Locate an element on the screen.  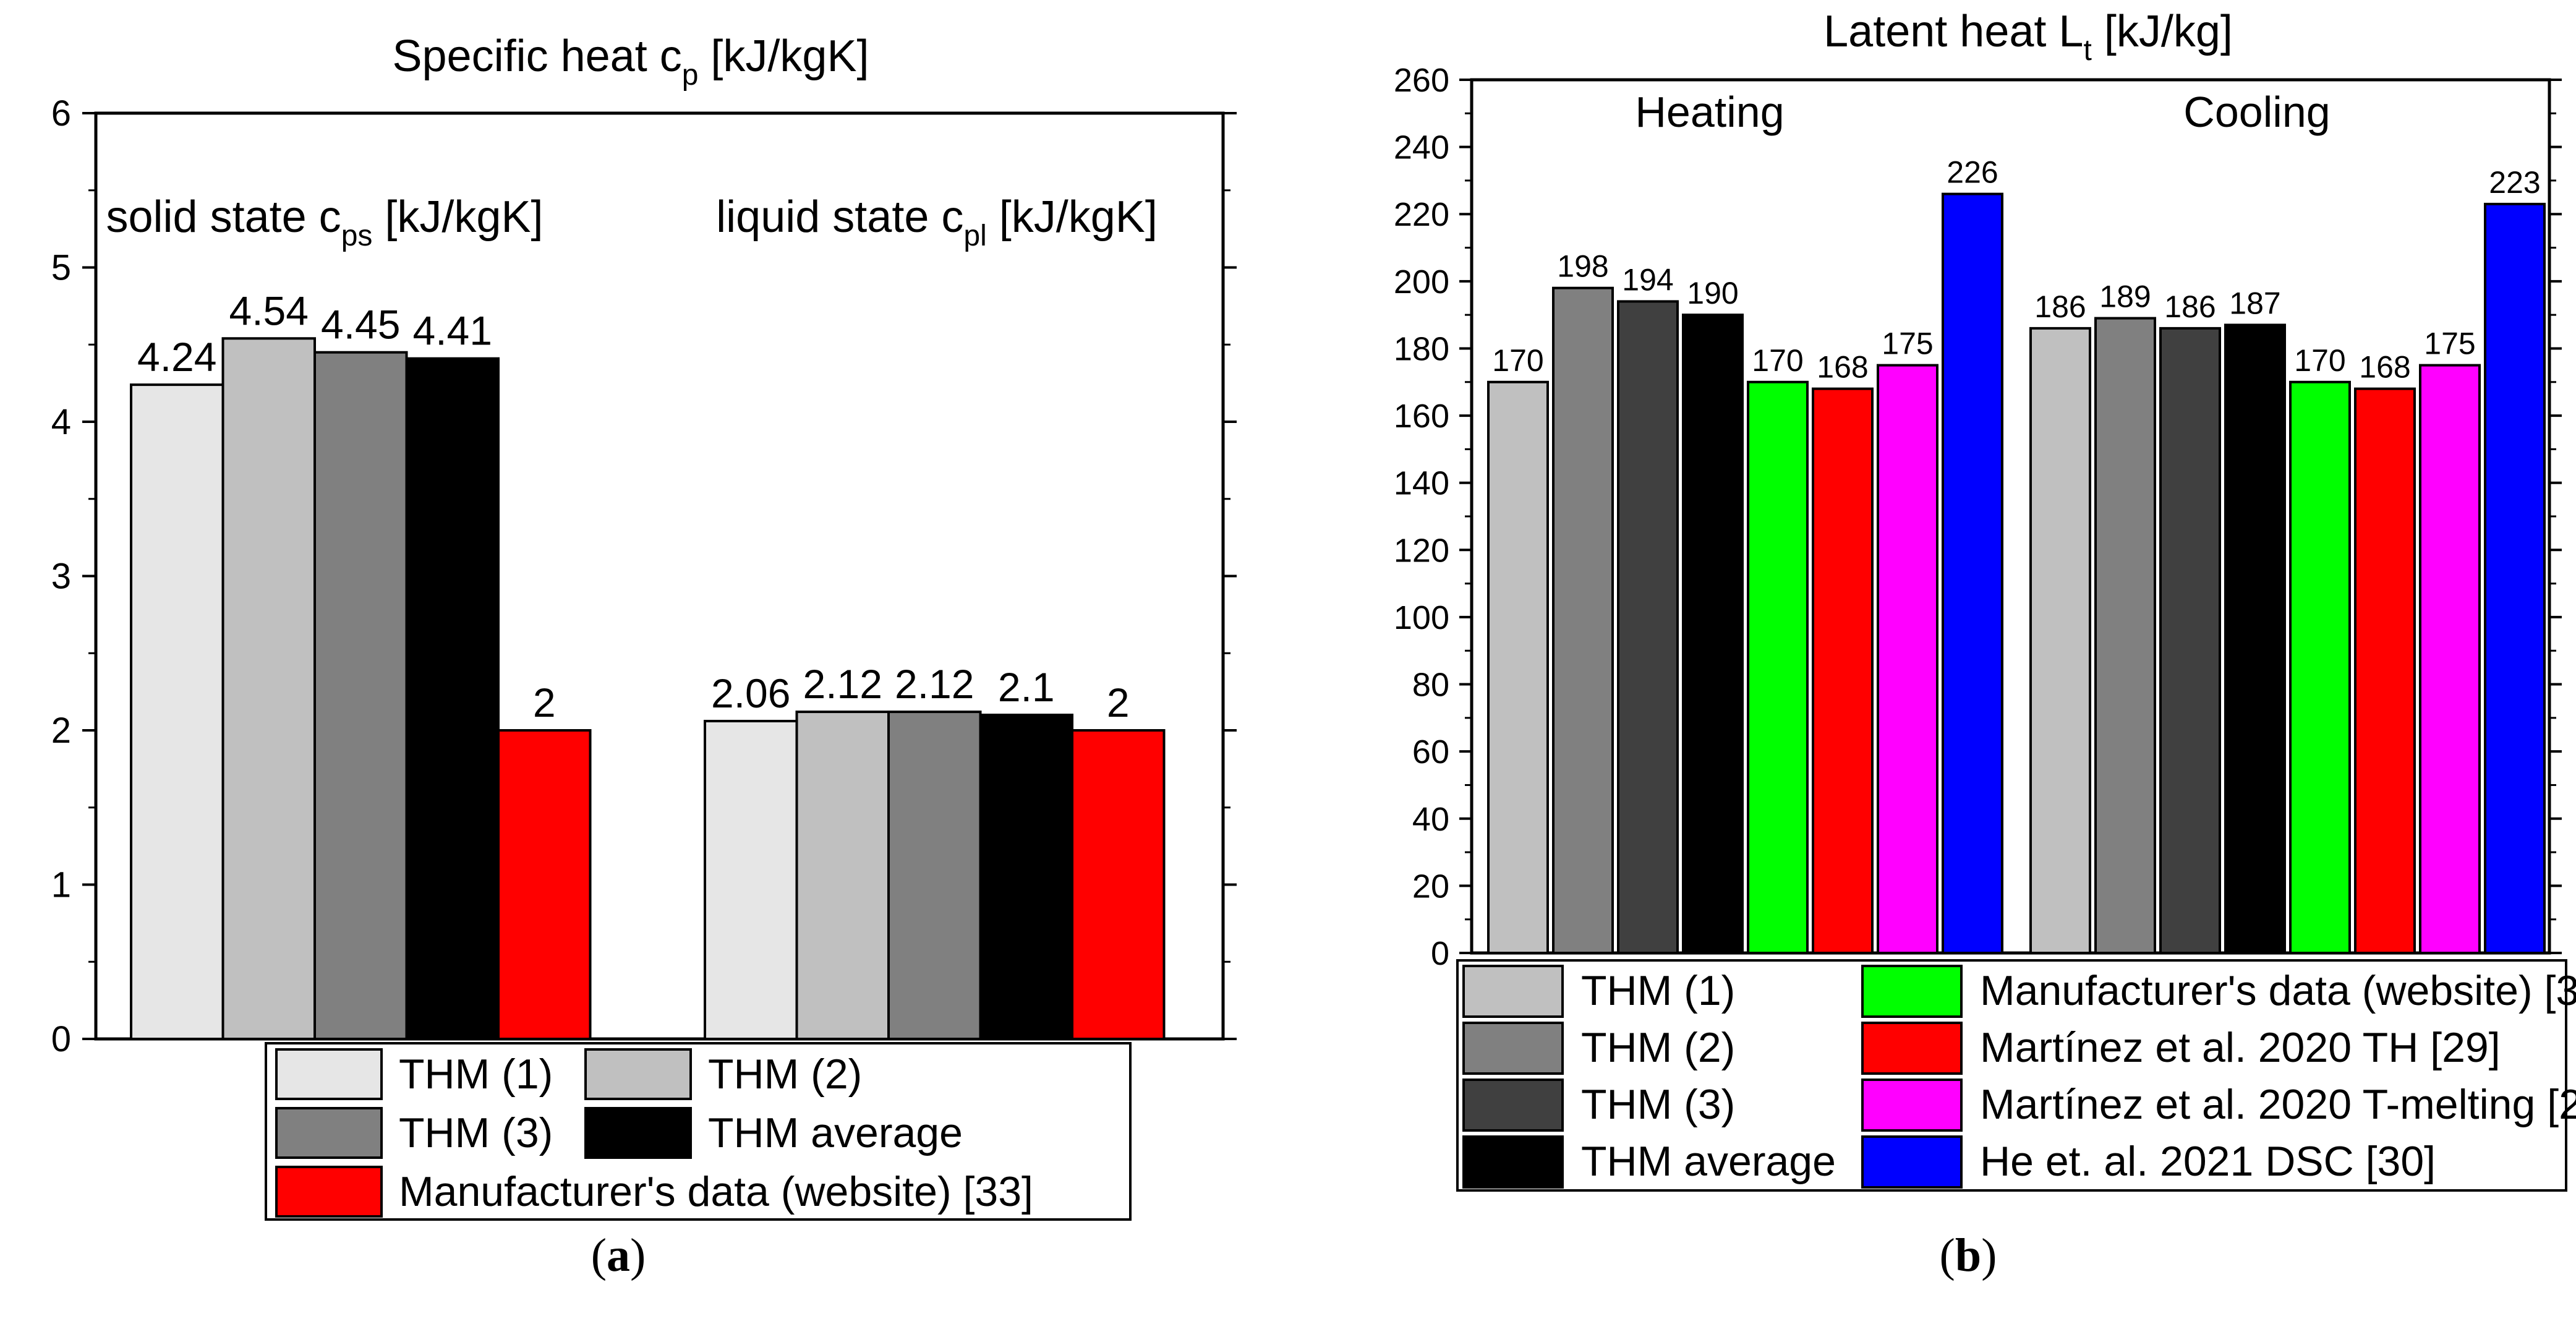
panel-b-y-tick-label: 80 is located at coordinates (1430, 685).